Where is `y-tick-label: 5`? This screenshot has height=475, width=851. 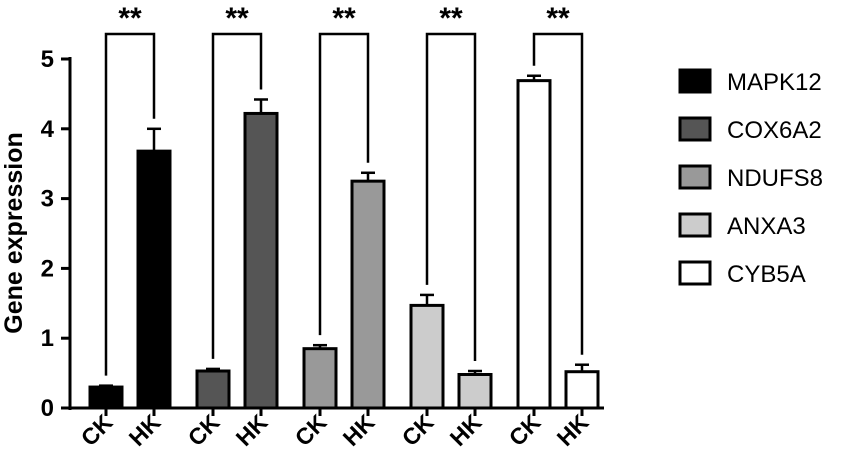 y-tick-label: 5 is located at coordinates (47, 59).